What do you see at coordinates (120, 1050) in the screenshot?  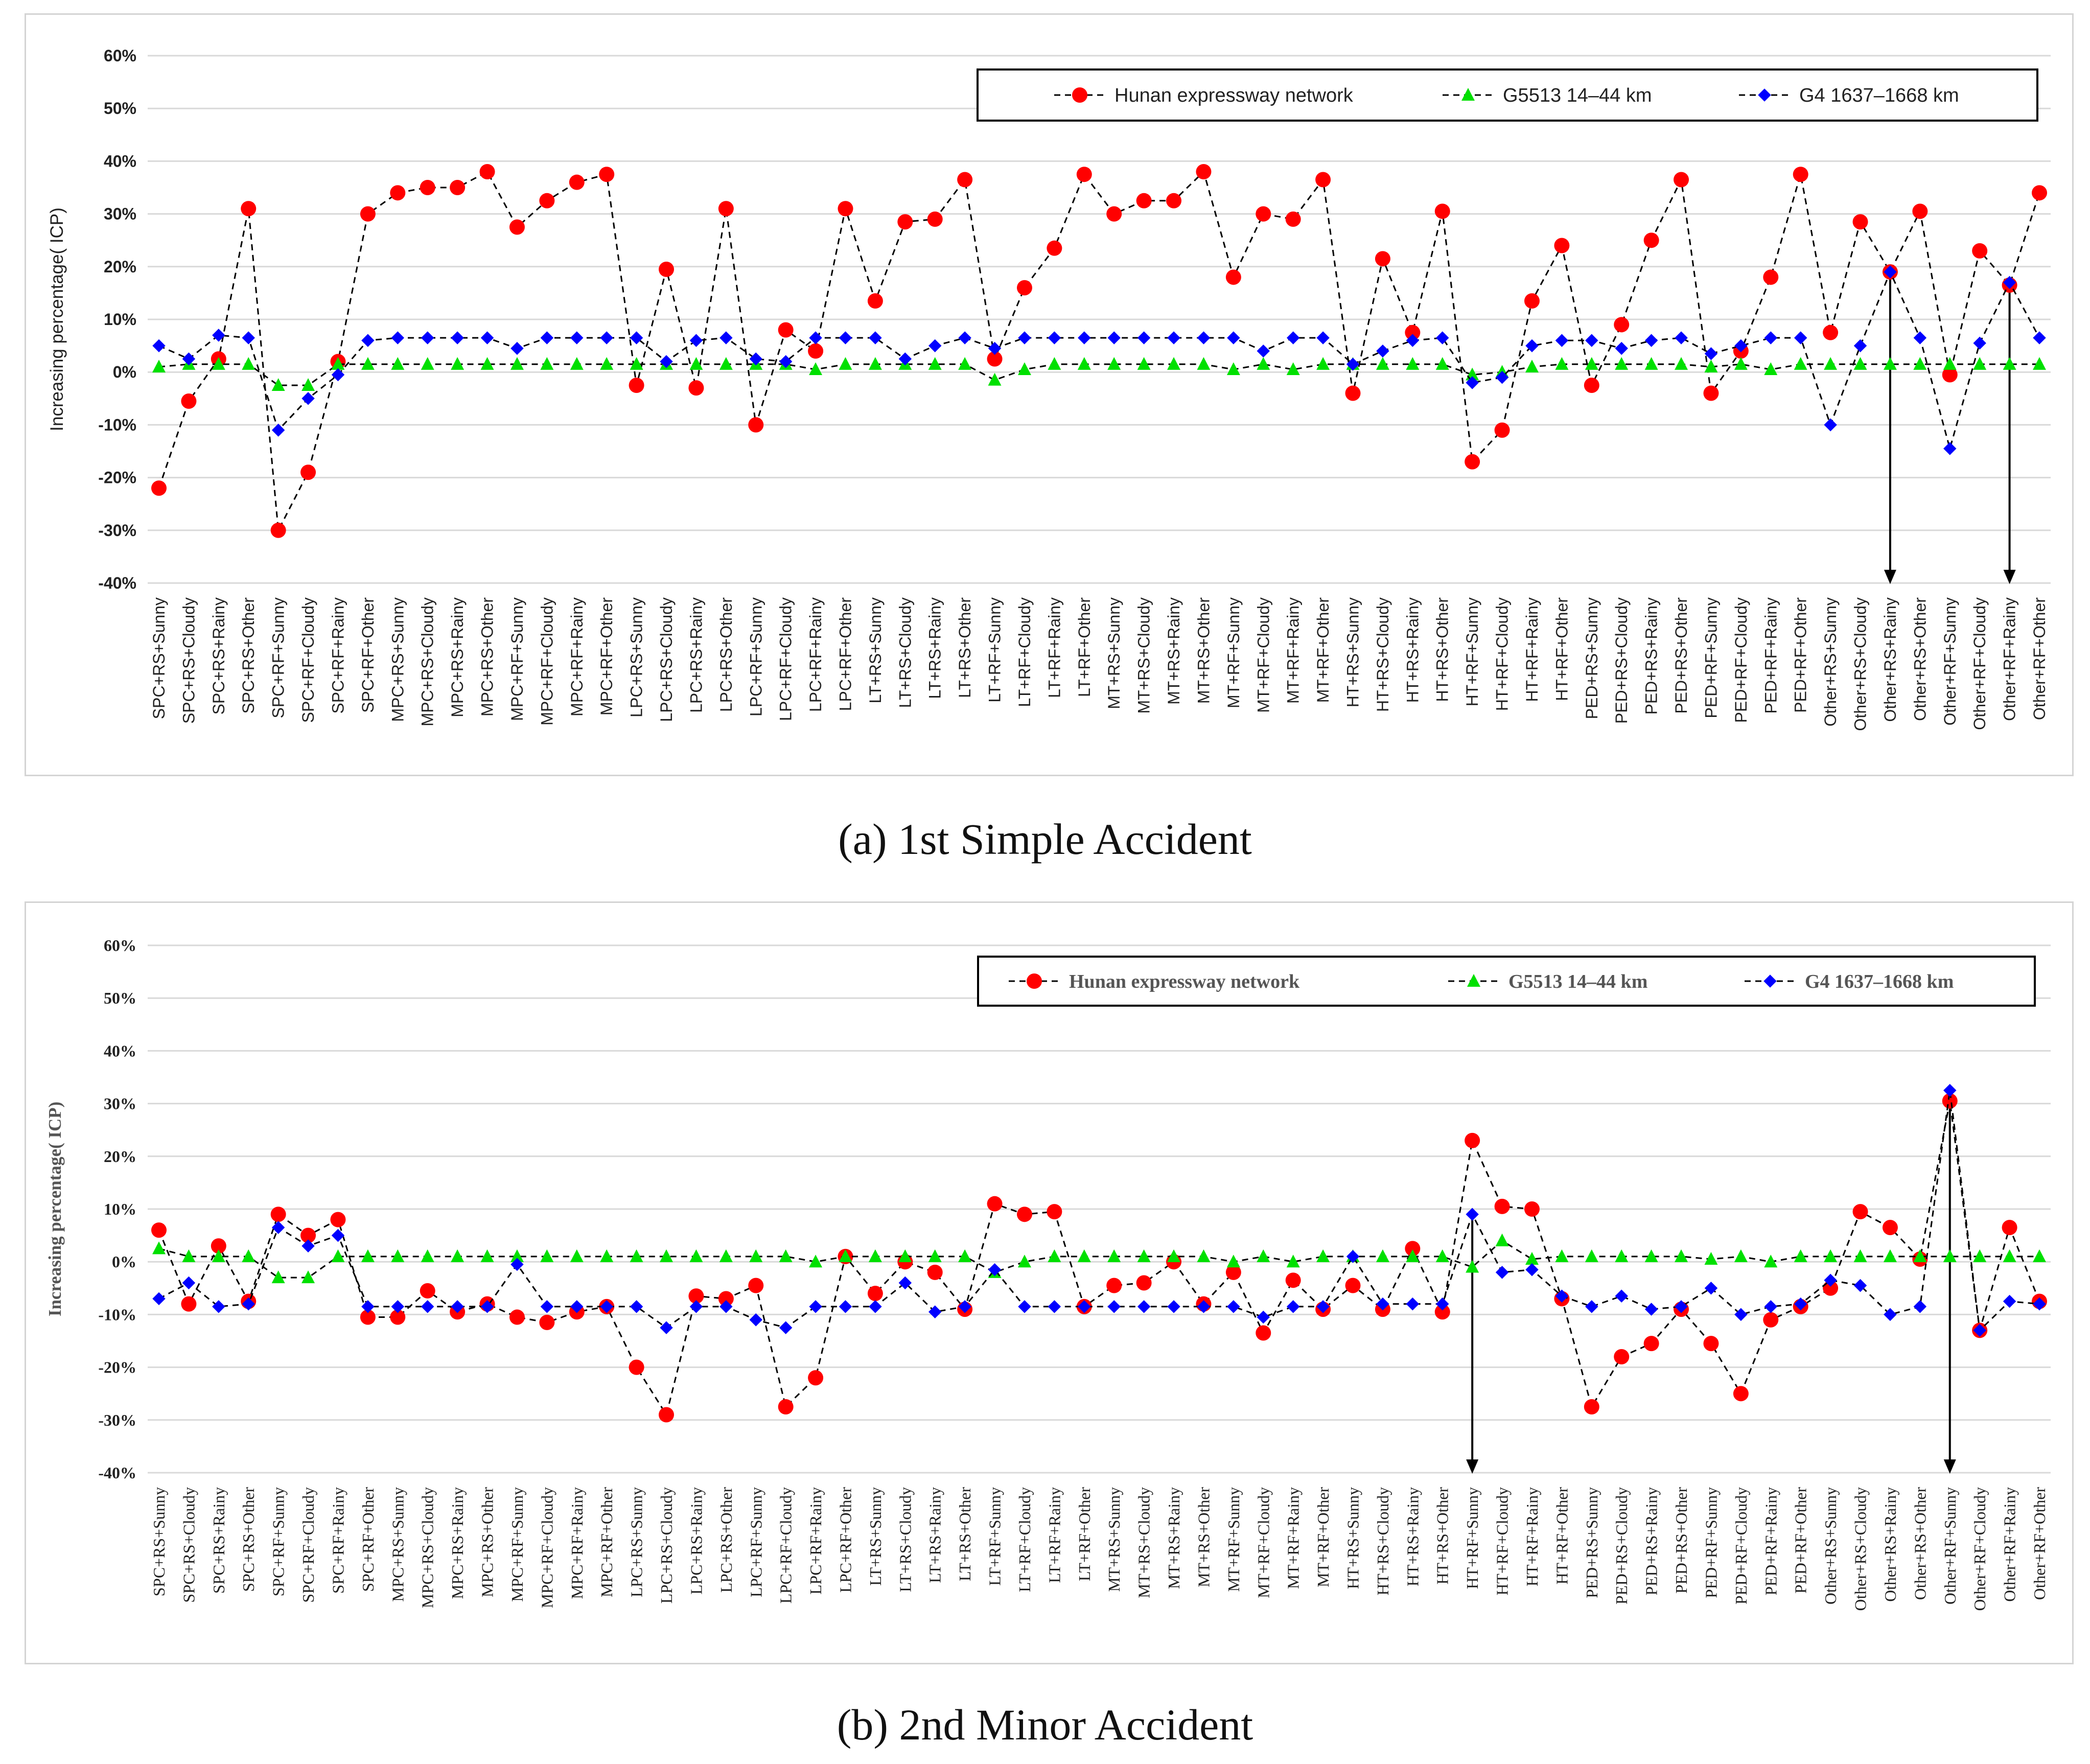 I see `y-tick-label: 40%` at bounding box center [120, 1050].